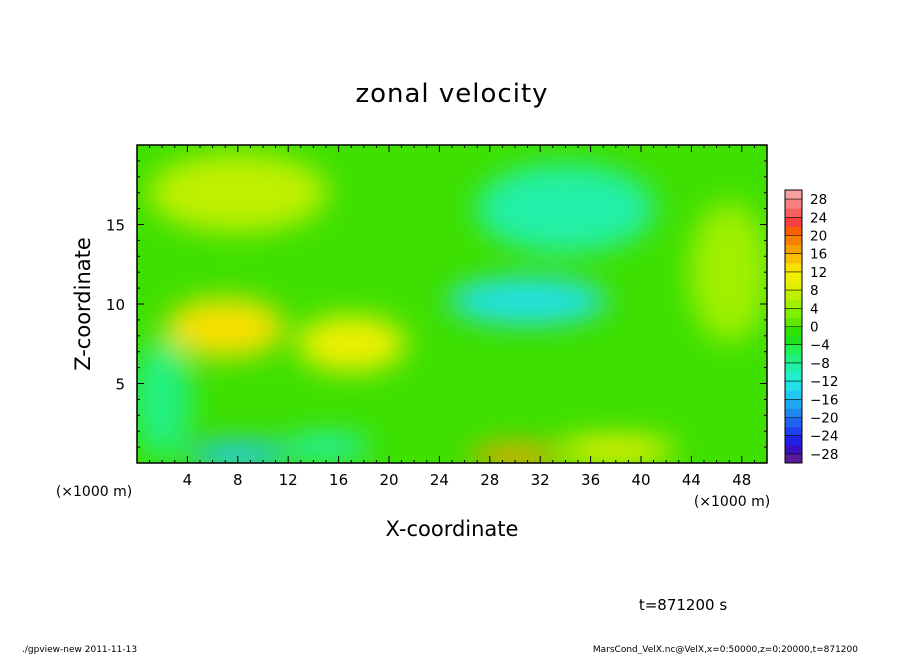 The image size is (904, 654). What do you see at coordinates (824, 382) in the screenshot?
I see `colorbar-label: −12` at bounding box center [824, 382].